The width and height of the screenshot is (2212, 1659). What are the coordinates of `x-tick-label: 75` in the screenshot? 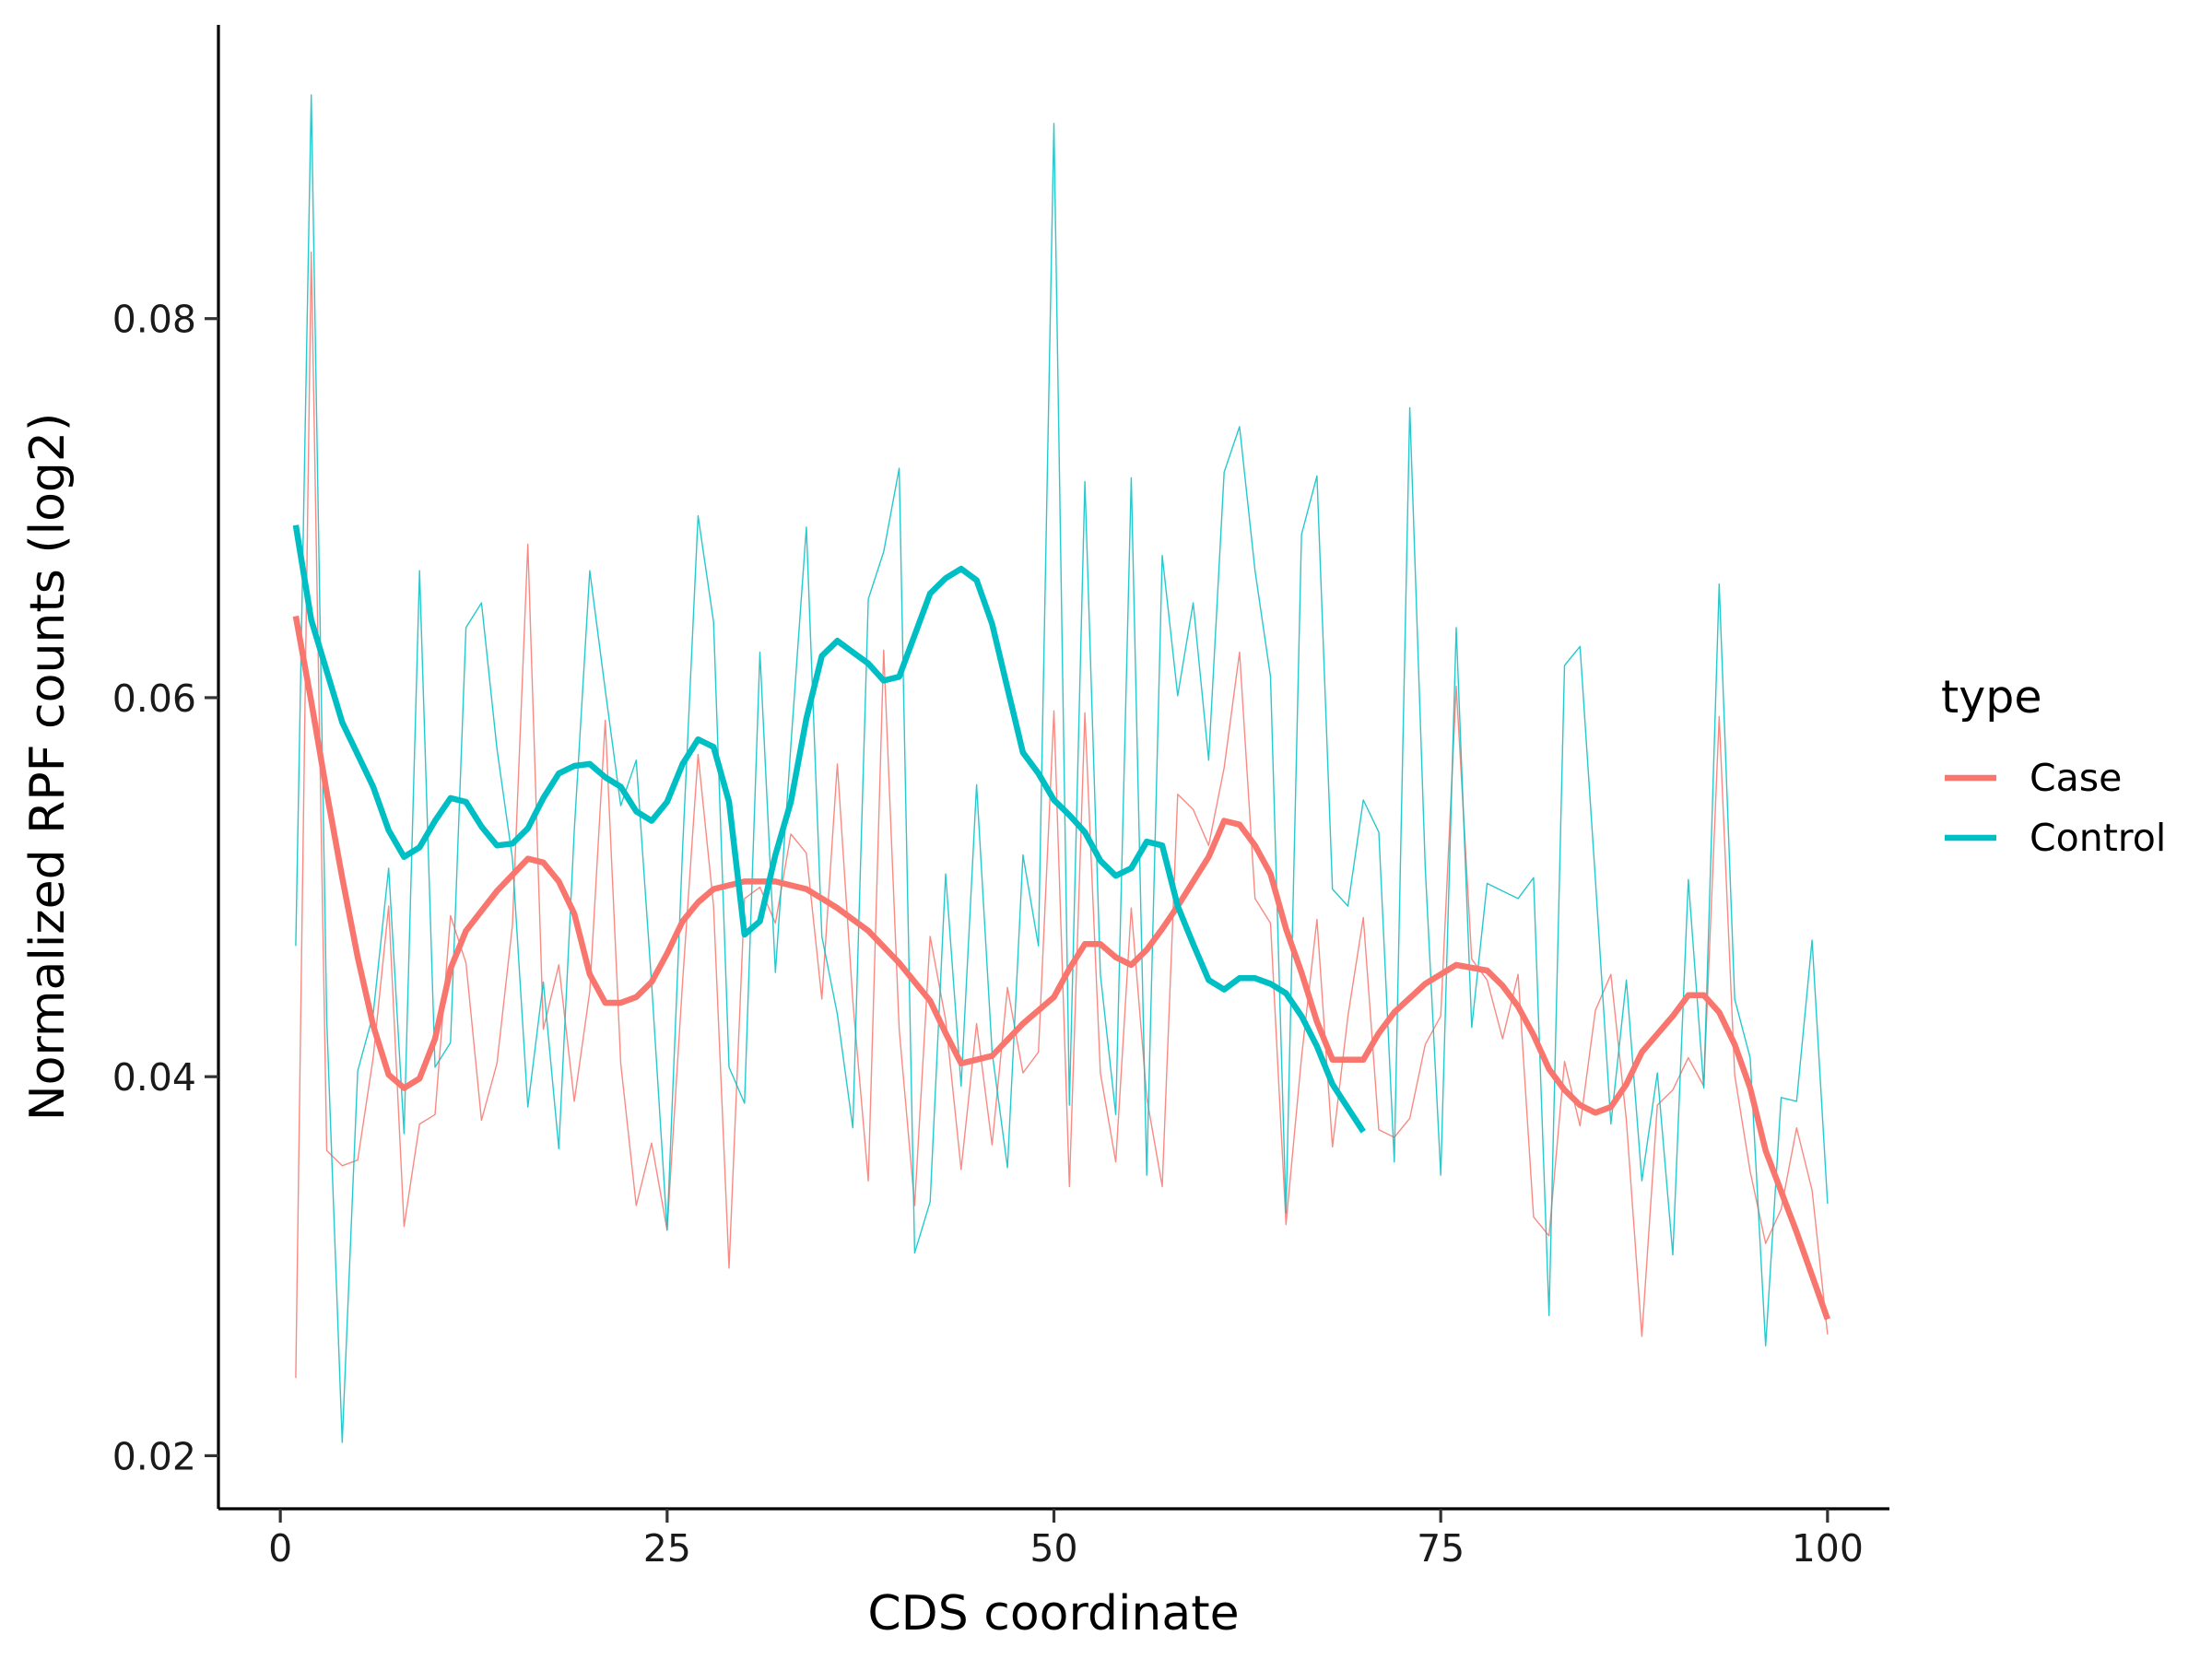 It's located at (1441, 1548).